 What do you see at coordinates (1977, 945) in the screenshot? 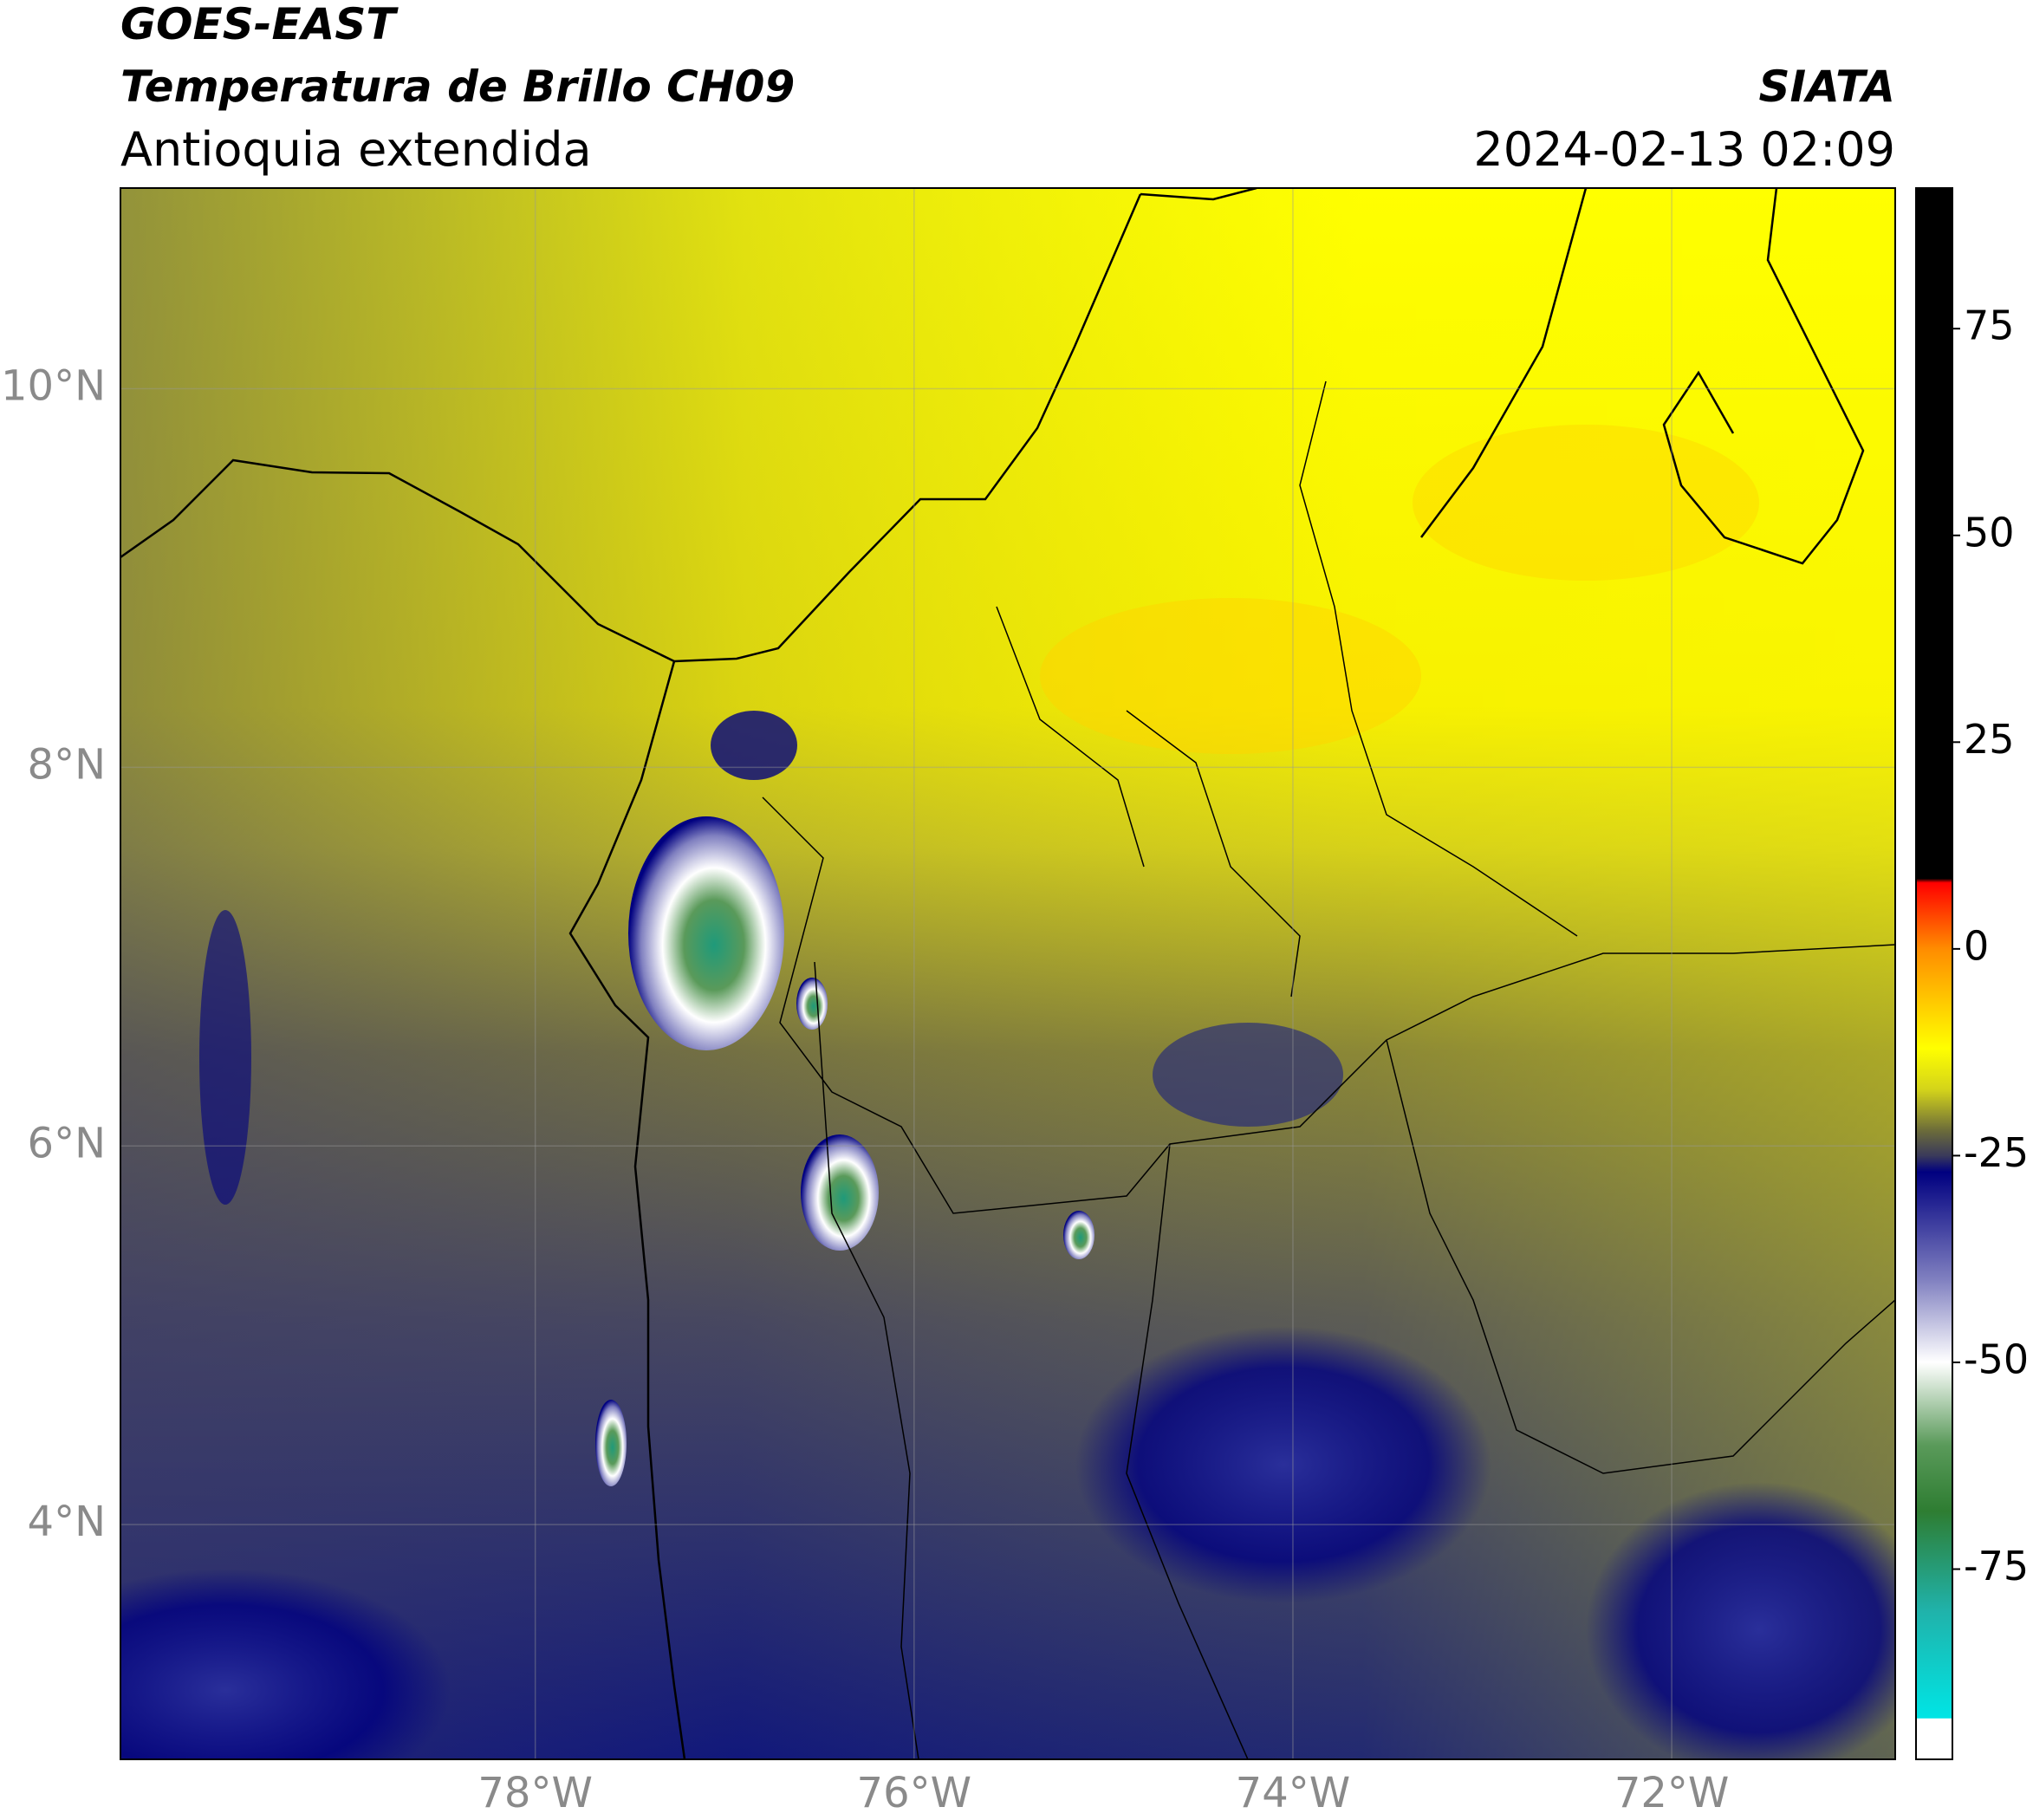
I see `colorbar-tick-label: 0` at bounding box center [1977, 945].